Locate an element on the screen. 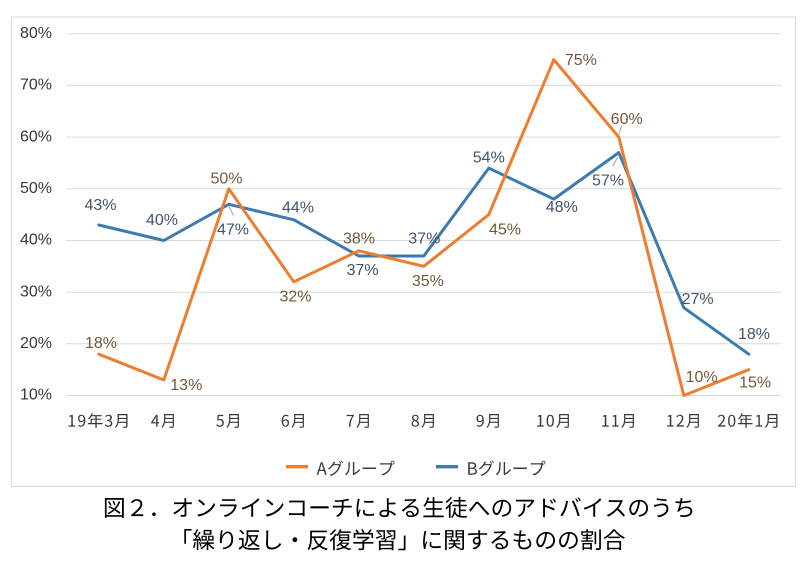 This screenshot has width=800, height=564. svg-text: 80% is located at coordinates (36, 33).